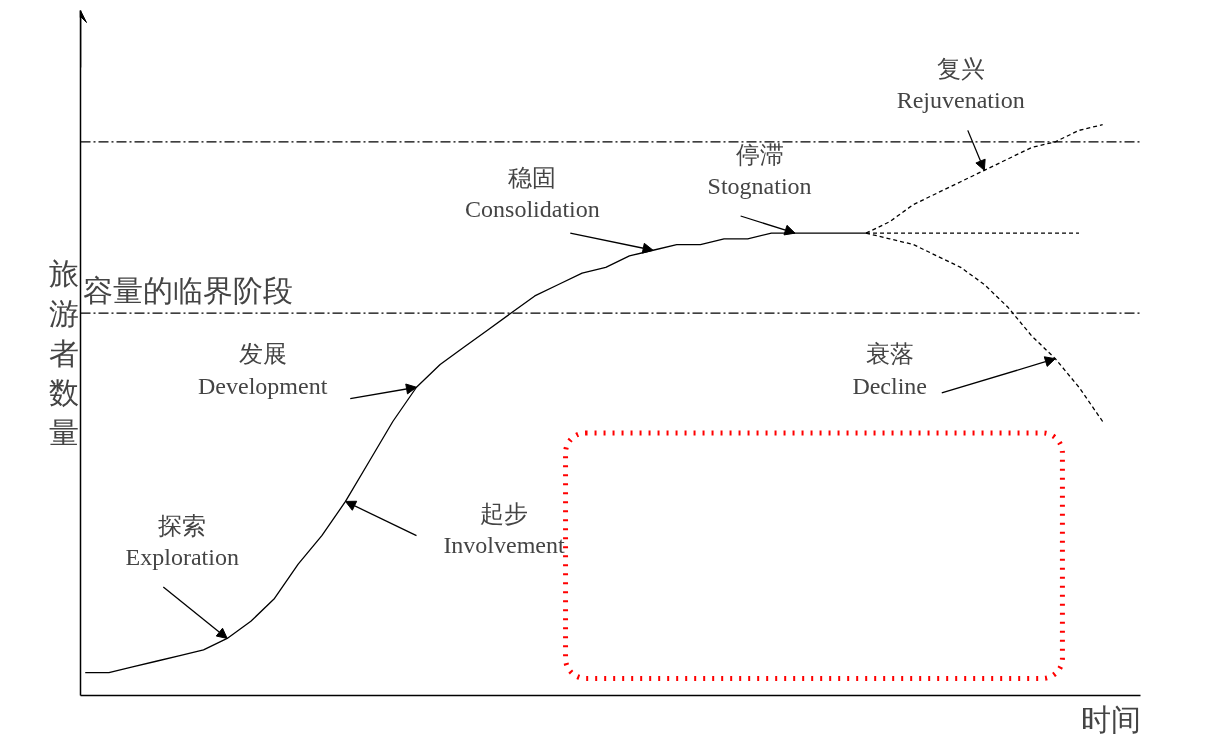 The image size is (1208, 746). What do you see at coordinates (532, 193) in the screenshot?
I see `annotation: 稳固 Consolidation` at bounding box center [532, 193].